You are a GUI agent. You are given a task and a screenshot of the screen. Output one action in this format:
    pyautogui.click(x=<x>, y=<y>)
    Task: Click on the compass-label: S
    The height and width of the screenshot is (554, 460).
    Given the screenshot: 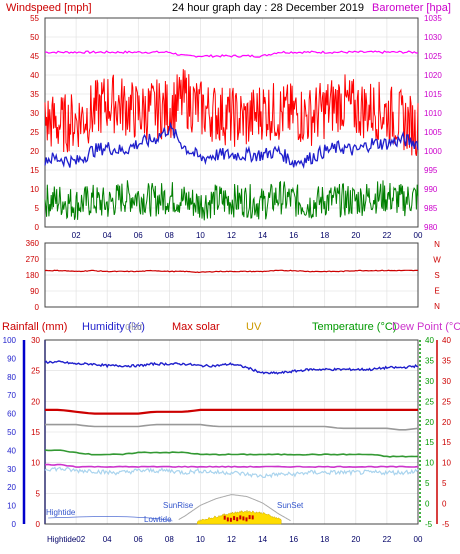 What is the action you would take?
    pyautogui.click(x=436, y=275)
    